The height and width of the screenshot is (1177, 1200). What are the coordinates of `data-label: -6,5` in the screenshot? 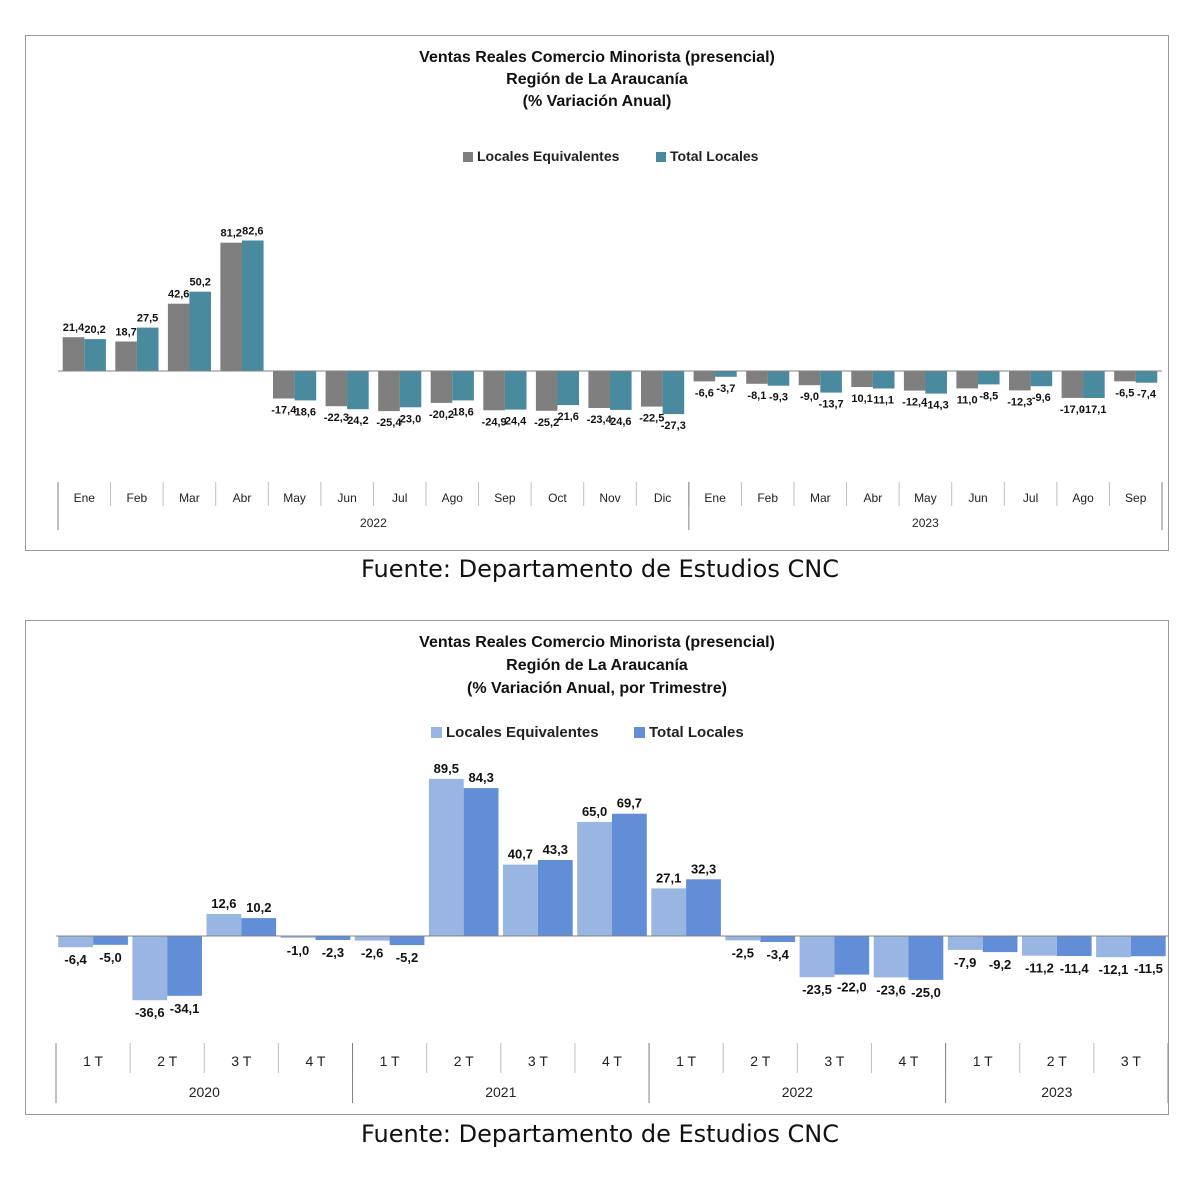 It's located at (1124, 393).